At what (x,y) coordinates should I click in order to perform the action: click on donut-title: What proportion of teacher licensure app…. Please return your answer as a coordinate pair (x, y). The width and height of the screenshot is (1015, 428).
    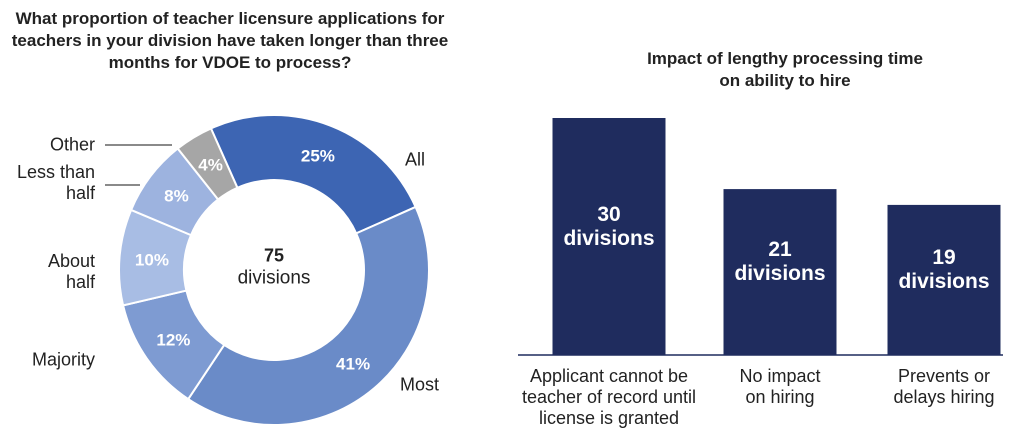
    Looking at the image, I should click on (230, 40).